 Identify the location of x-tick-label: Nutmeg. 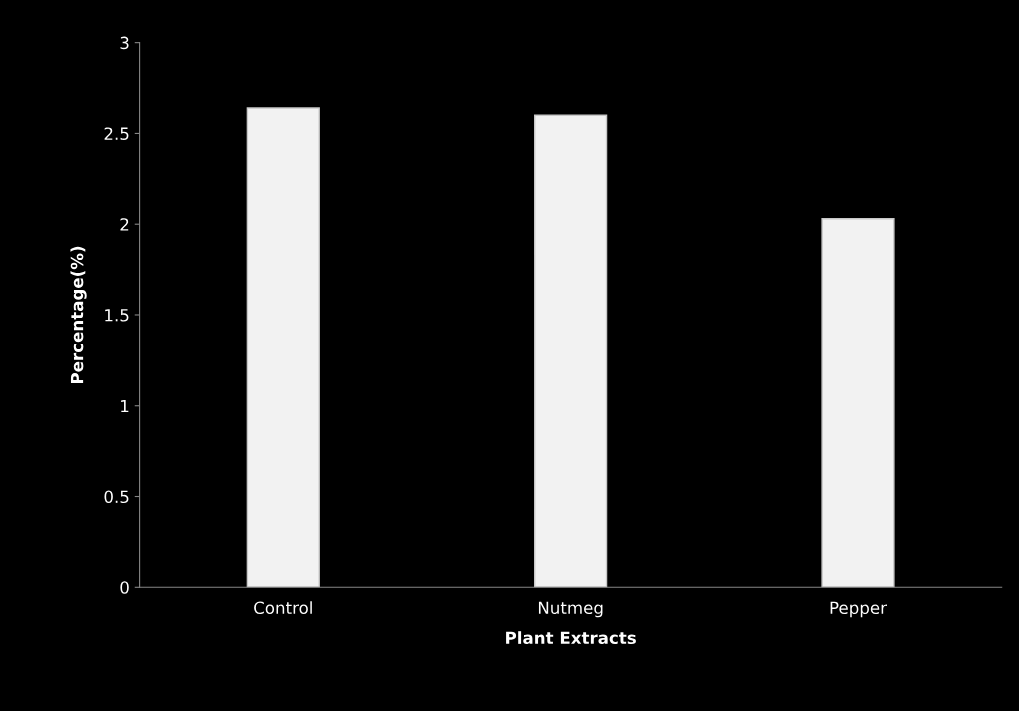
(570, 609).